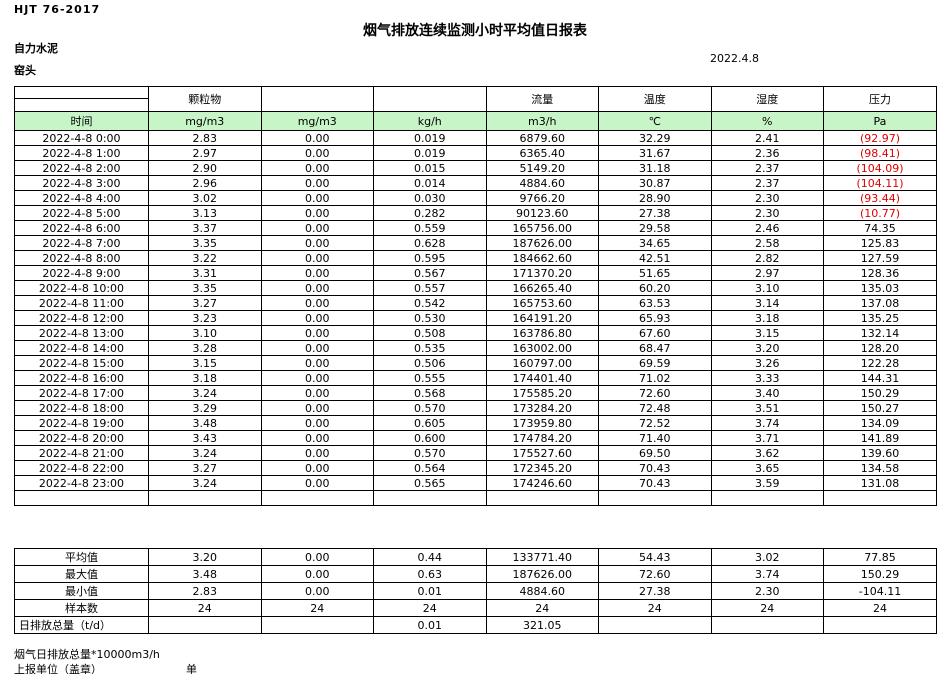 The width and height of the screenshot is (950, 674). Describe the element at coordinates (767, 288) in the screenshot. I see `value-cell: 3.10` at that location.